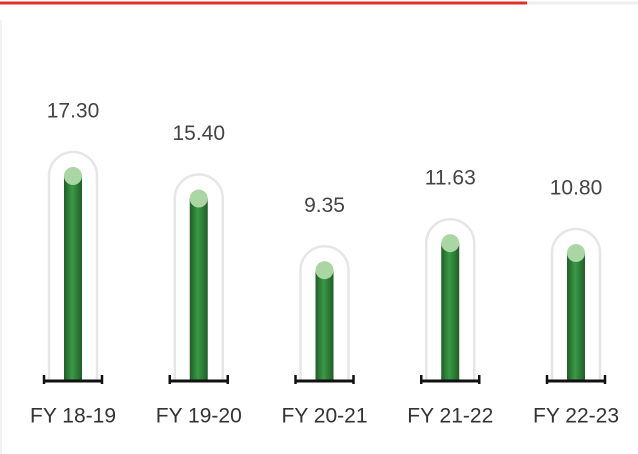 This screenshot has width=638, height=454. What do you see at coordinates (576, 416) in the screenshot?
I see `x-tick-label: FY 22-23` at bounding box center [576, 416].